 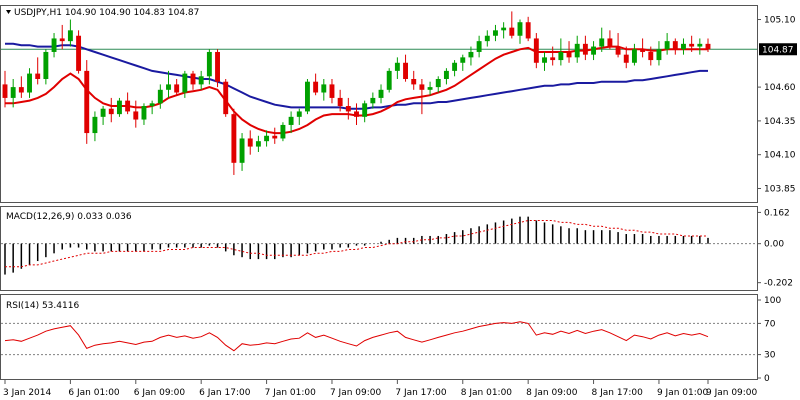 I want to click on price-tick-label: 104.60, so click(x=780, y=88).